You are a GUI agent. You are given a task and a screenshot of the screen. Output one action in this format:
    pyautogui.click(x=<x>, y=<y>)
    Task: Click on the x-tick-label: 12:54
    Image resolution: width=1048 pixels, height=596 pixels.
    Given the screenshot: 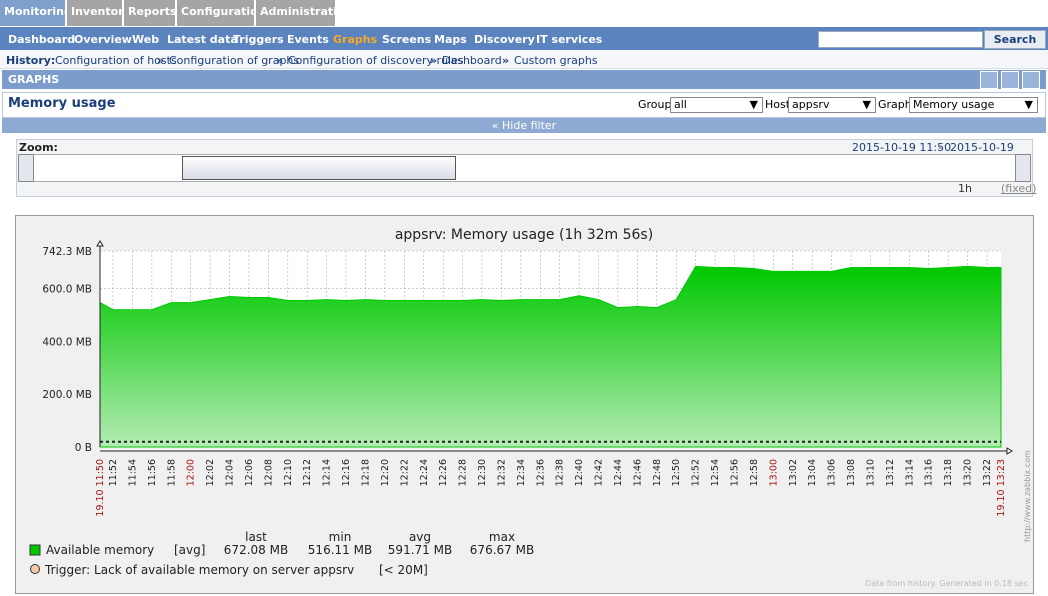 What is the action you would take?
    pyautogui.click(x=715, y=472)
    